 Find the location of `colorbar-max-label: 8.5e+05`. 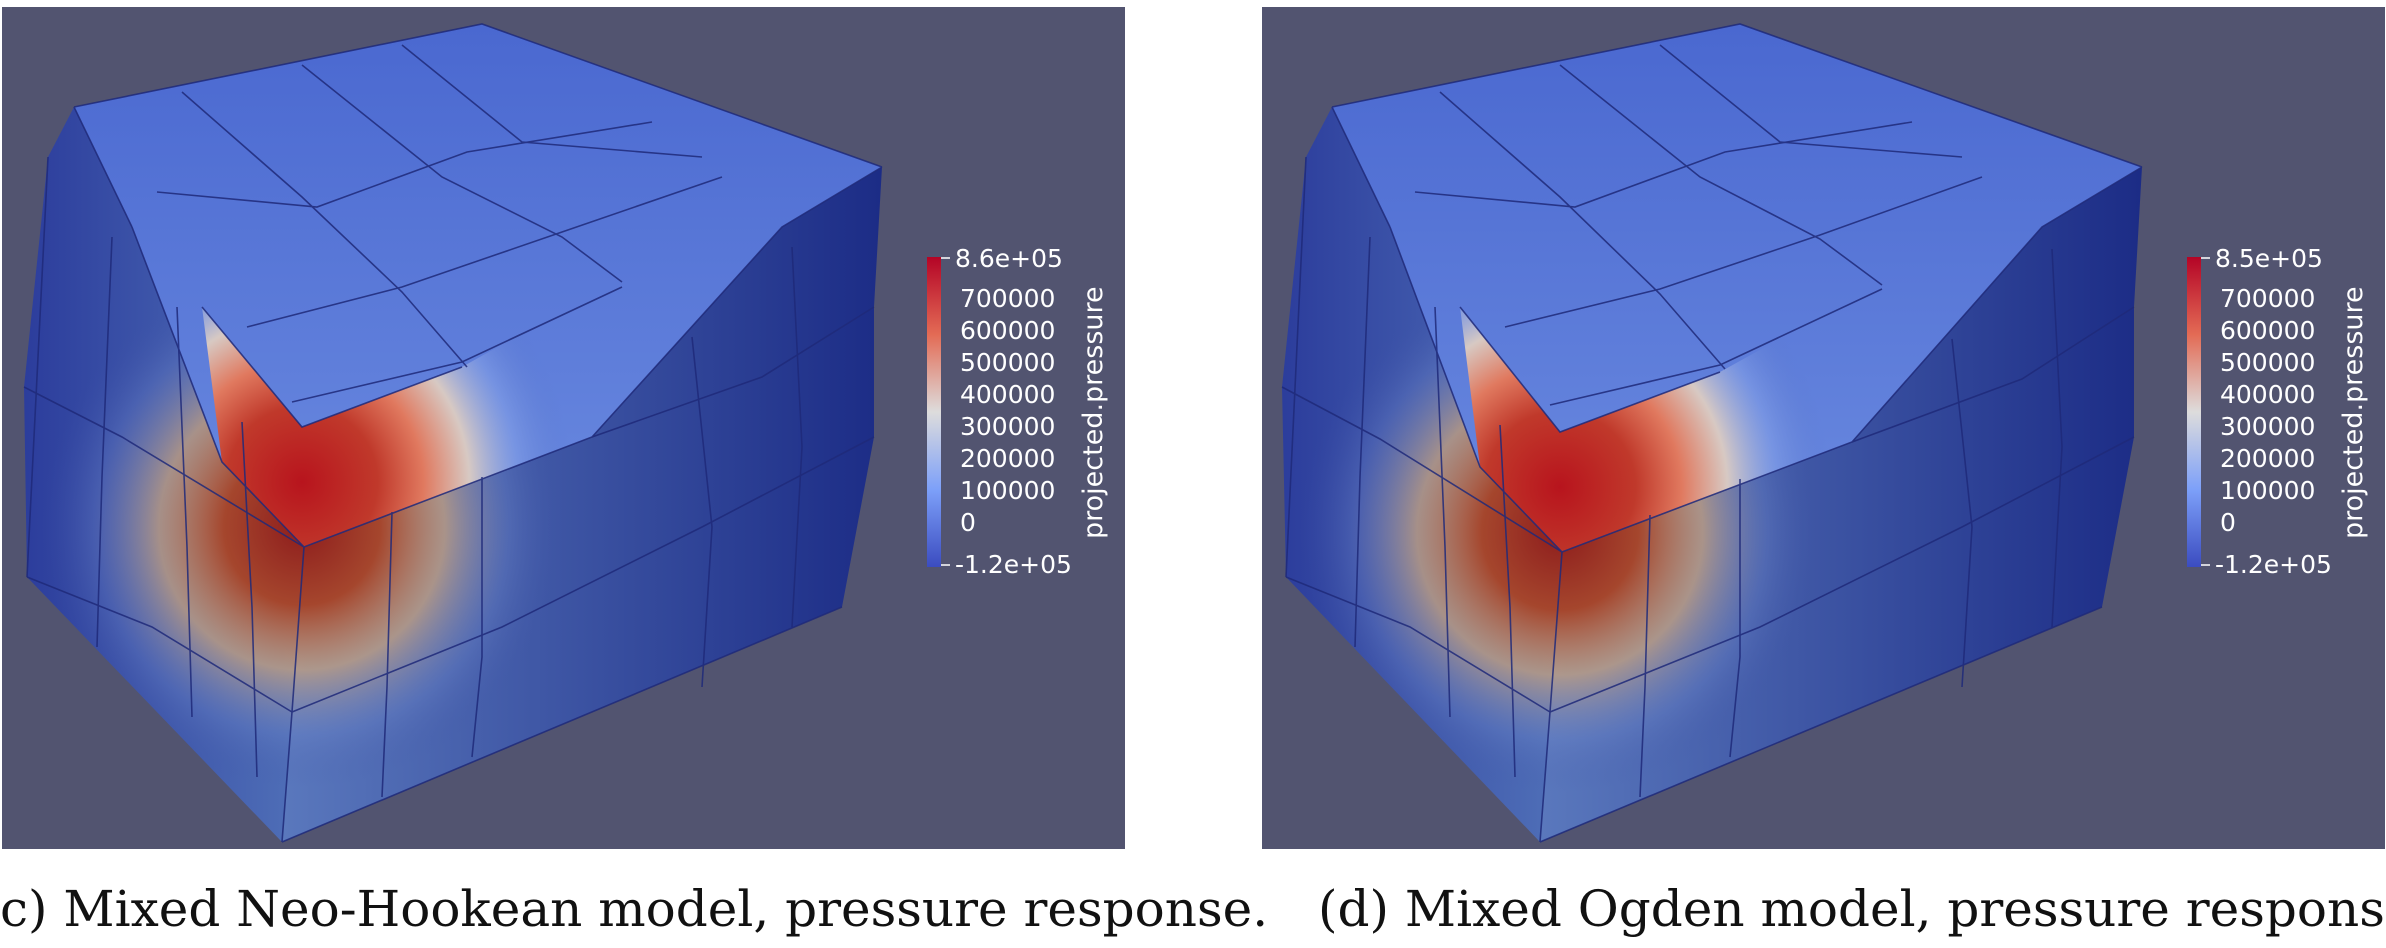

colorbar-max-label: 8.5e+05 is located at coordinates (2269, 258).